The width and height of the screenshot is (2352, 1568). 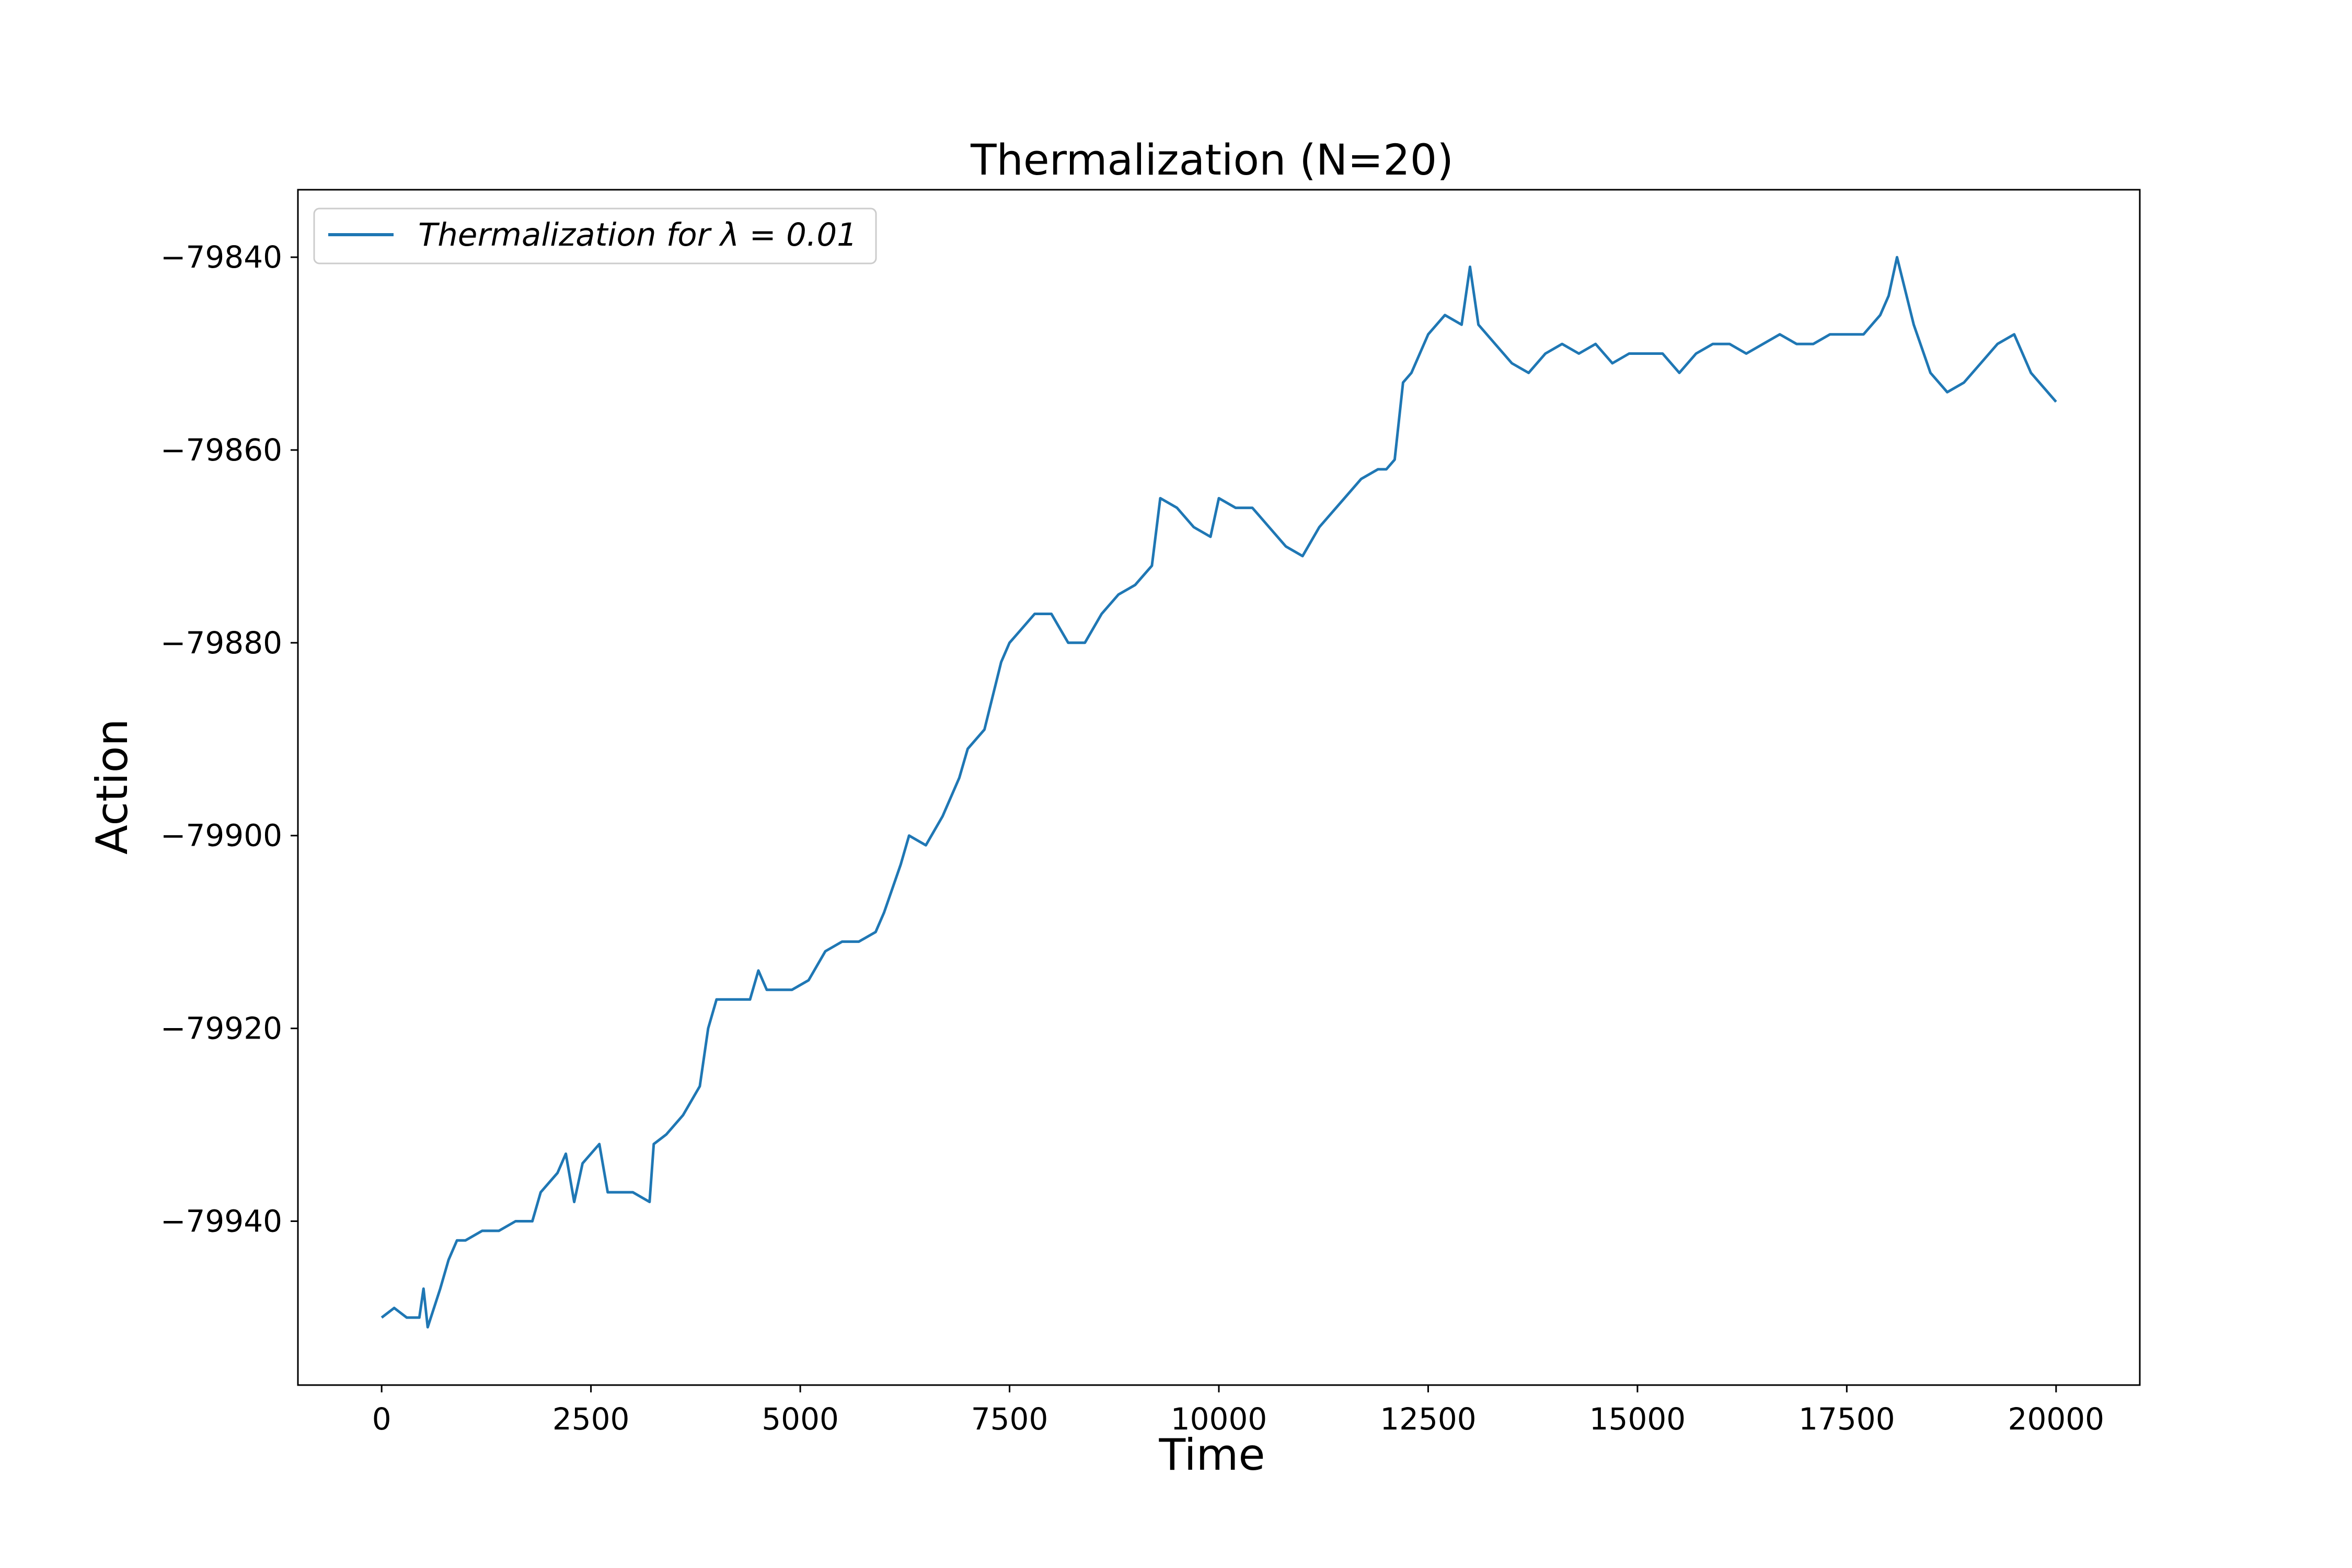 What do you see at coordinates (112, 787) in the screenshot?
I see `y-axis-label: Action` at bounding box center [112, 787].